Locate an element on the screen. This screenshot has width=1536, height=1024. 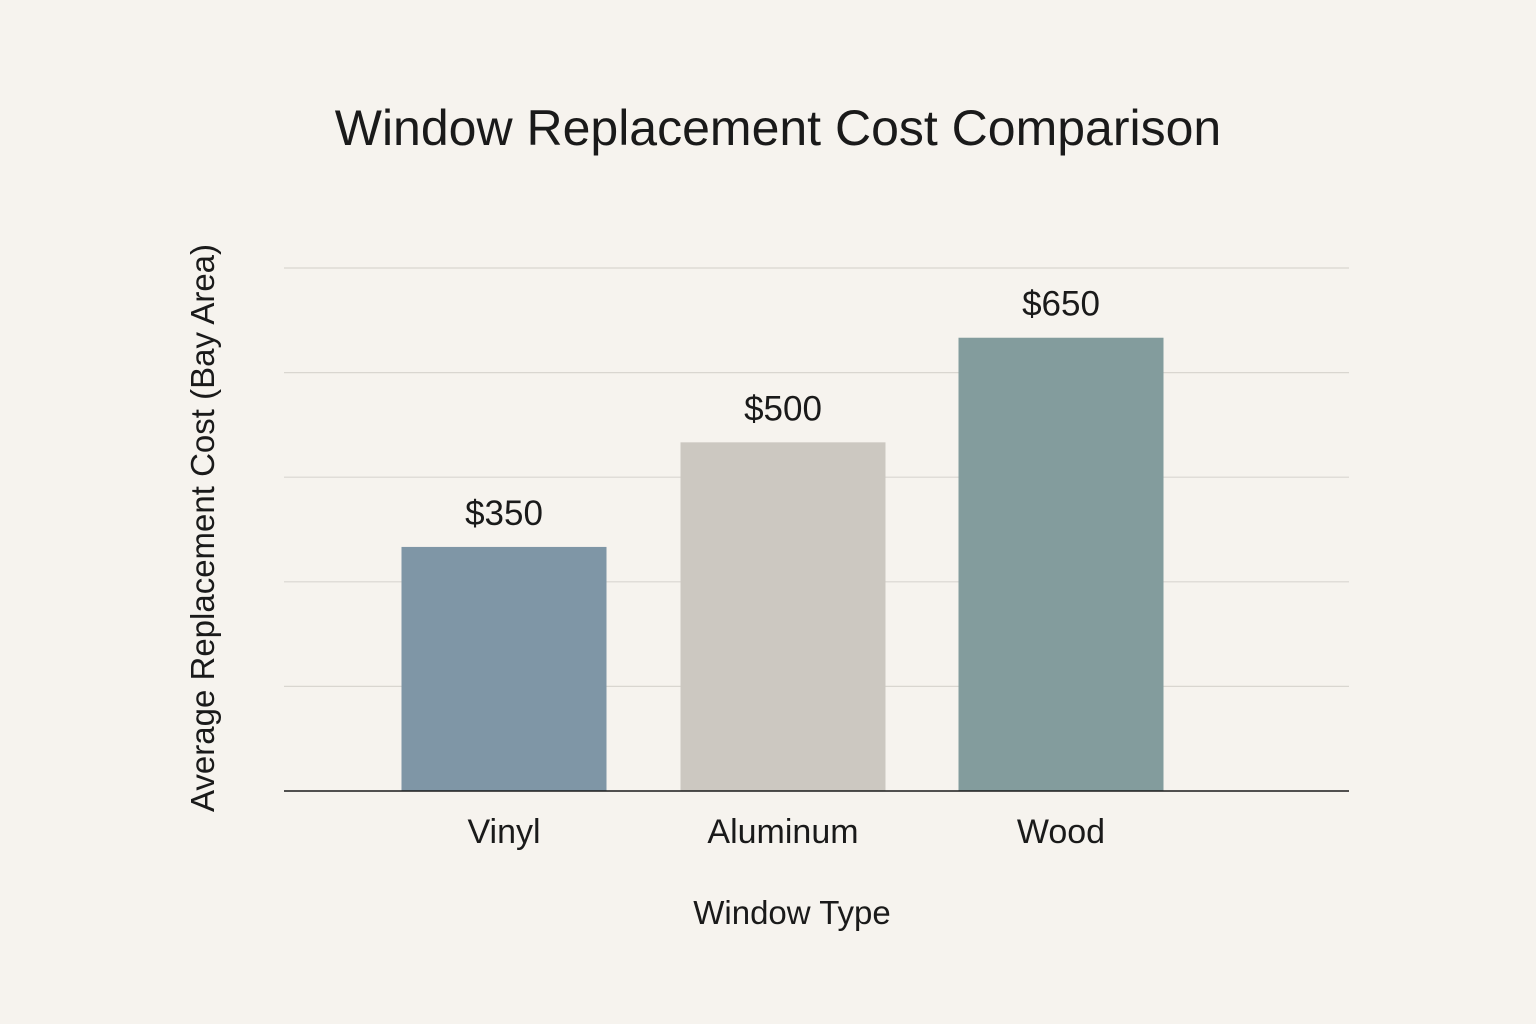
data-labels: $350 $500 $650 is located at coordinates (782, 409).